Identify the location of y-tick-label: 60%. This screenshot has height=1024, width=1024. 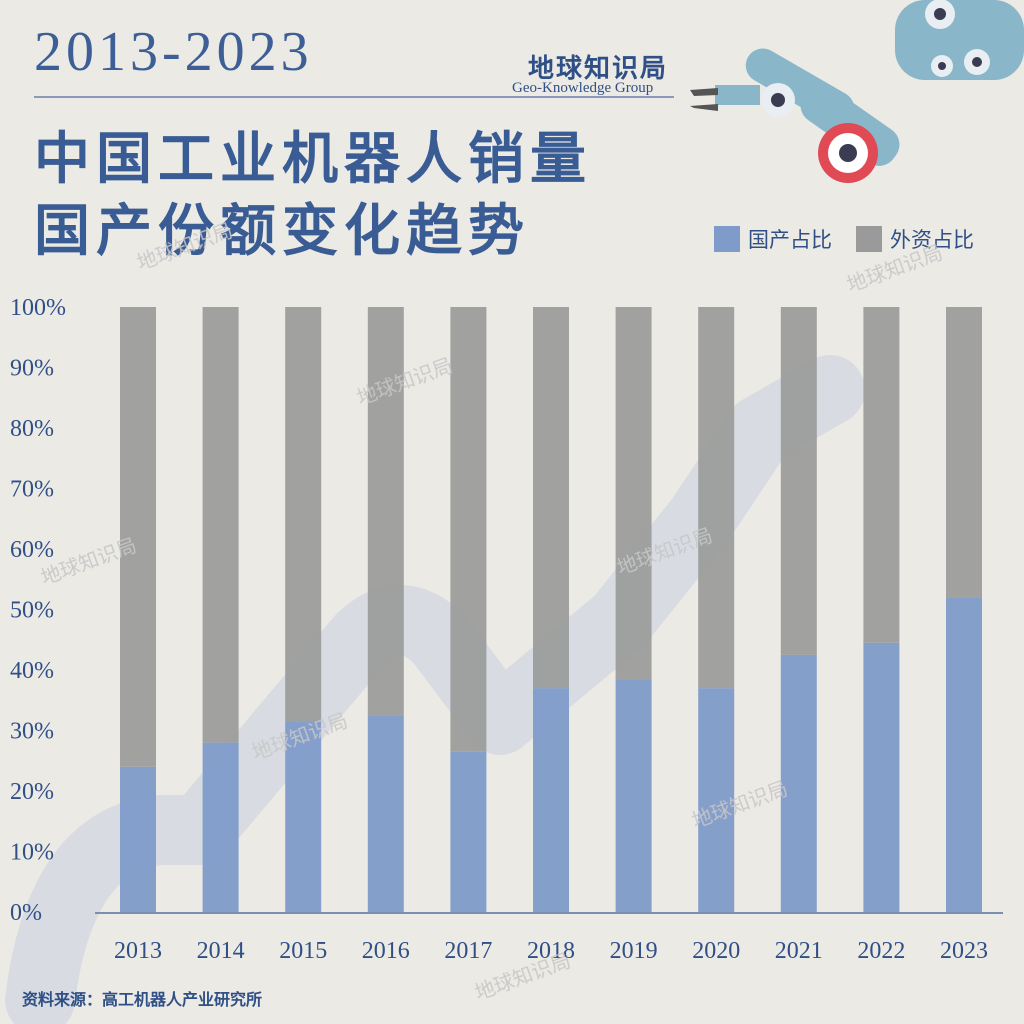
(32, 550).